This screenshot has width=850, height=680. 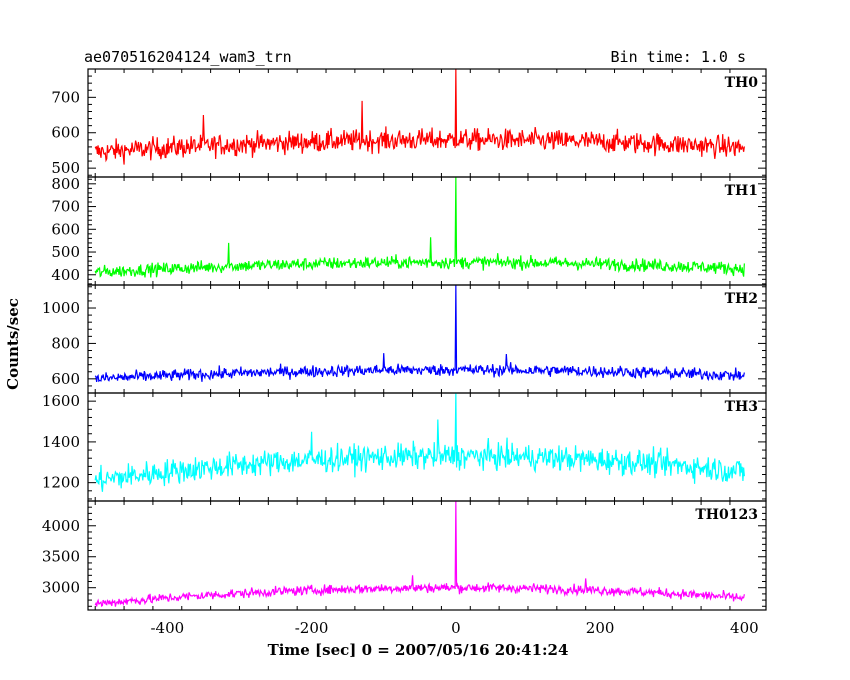 I want to click on x-tick-label: -400, so click(x=167, y=628).